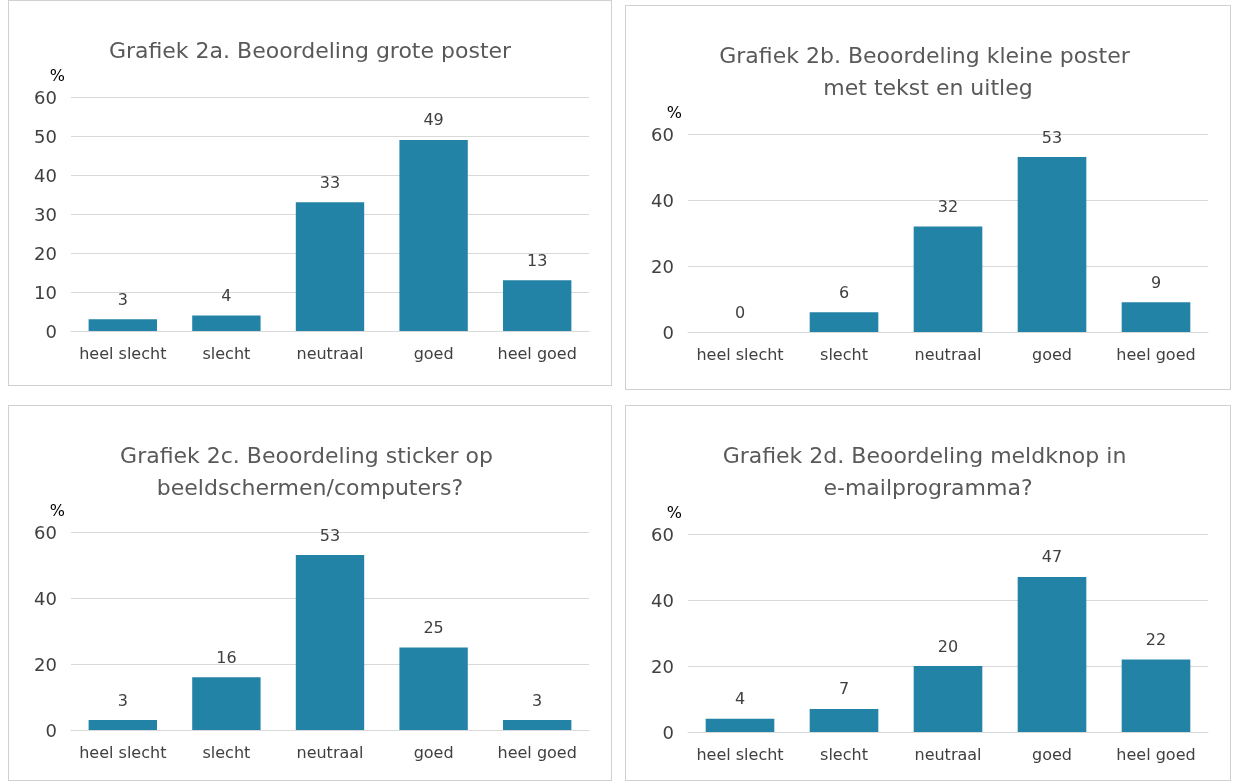 The image size is (1235, 782). What do you see at coordinates (330, 182) in the screenshot?
I see `data-label: 33` at bounding box center [330, 182].